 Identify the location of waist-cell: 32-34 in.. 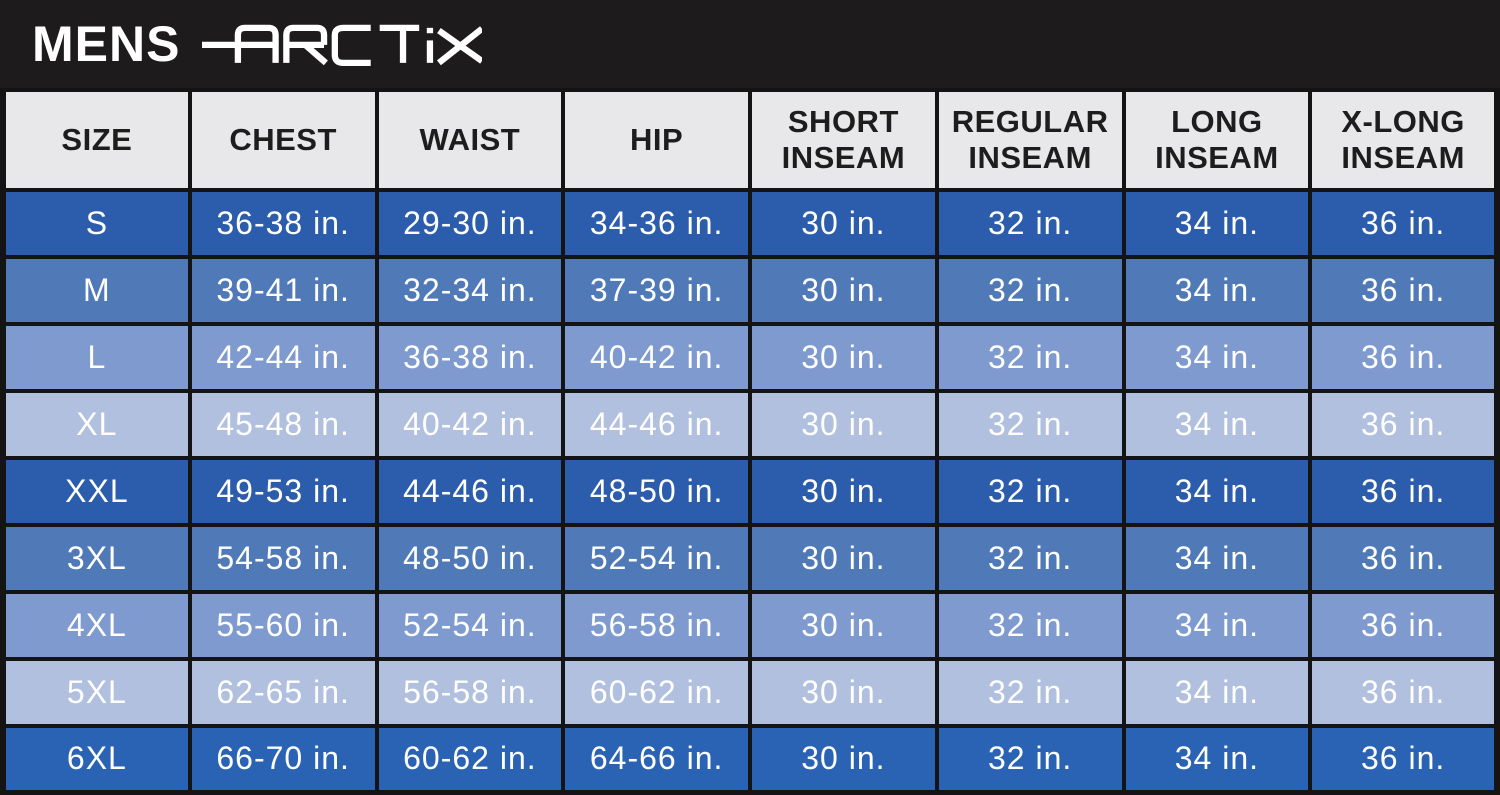
(470, 290).